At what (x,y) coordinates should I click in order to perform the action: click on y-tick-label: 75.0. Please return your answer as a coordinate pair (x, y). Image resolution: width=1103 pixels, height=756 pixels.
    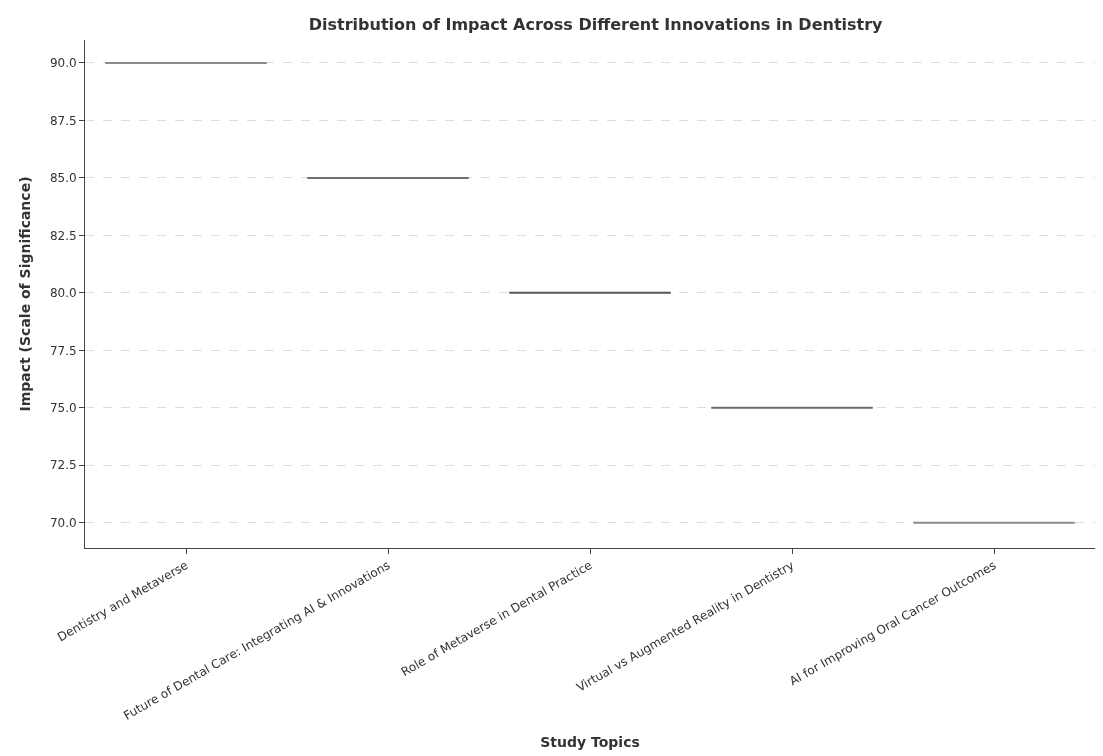
    Looking at the image, I should click on (63, 407).